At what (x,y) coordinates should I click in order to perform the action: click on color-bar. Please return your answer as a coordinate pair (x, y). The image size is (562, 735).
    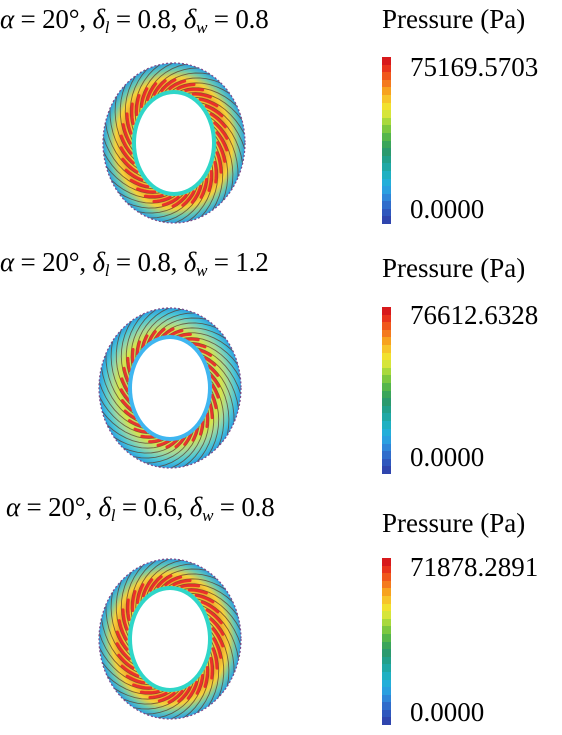
    Looking at the image, I should click on (386, 141).